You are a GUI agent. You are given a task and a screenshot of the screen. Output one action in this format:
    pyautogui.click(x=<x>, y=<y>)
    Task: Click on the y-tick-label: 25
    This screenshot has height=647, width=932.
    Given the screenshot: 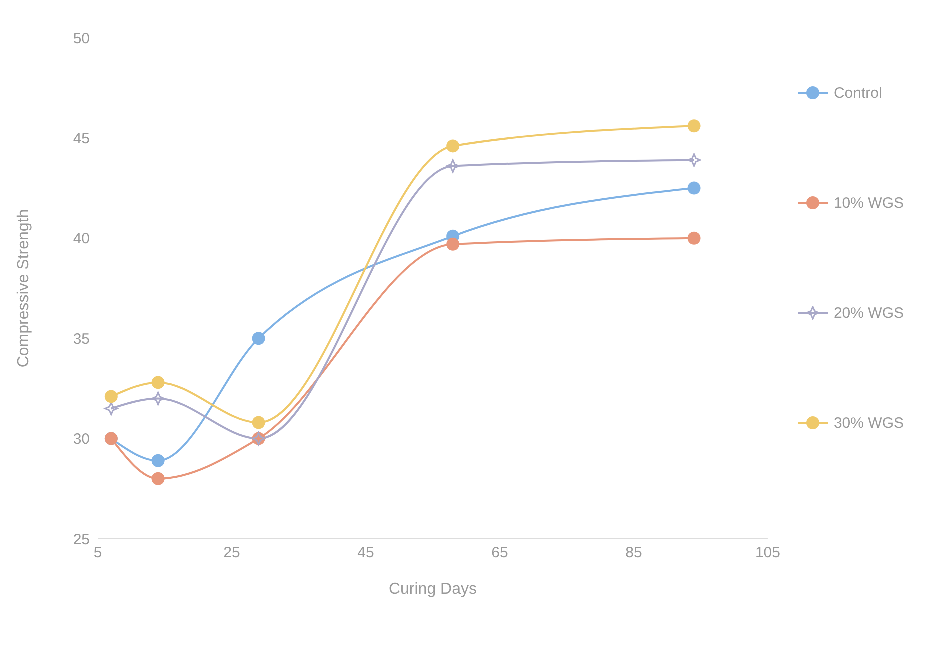 What is the action you would take?
    pyautogui.click(x=81, y=539)
    